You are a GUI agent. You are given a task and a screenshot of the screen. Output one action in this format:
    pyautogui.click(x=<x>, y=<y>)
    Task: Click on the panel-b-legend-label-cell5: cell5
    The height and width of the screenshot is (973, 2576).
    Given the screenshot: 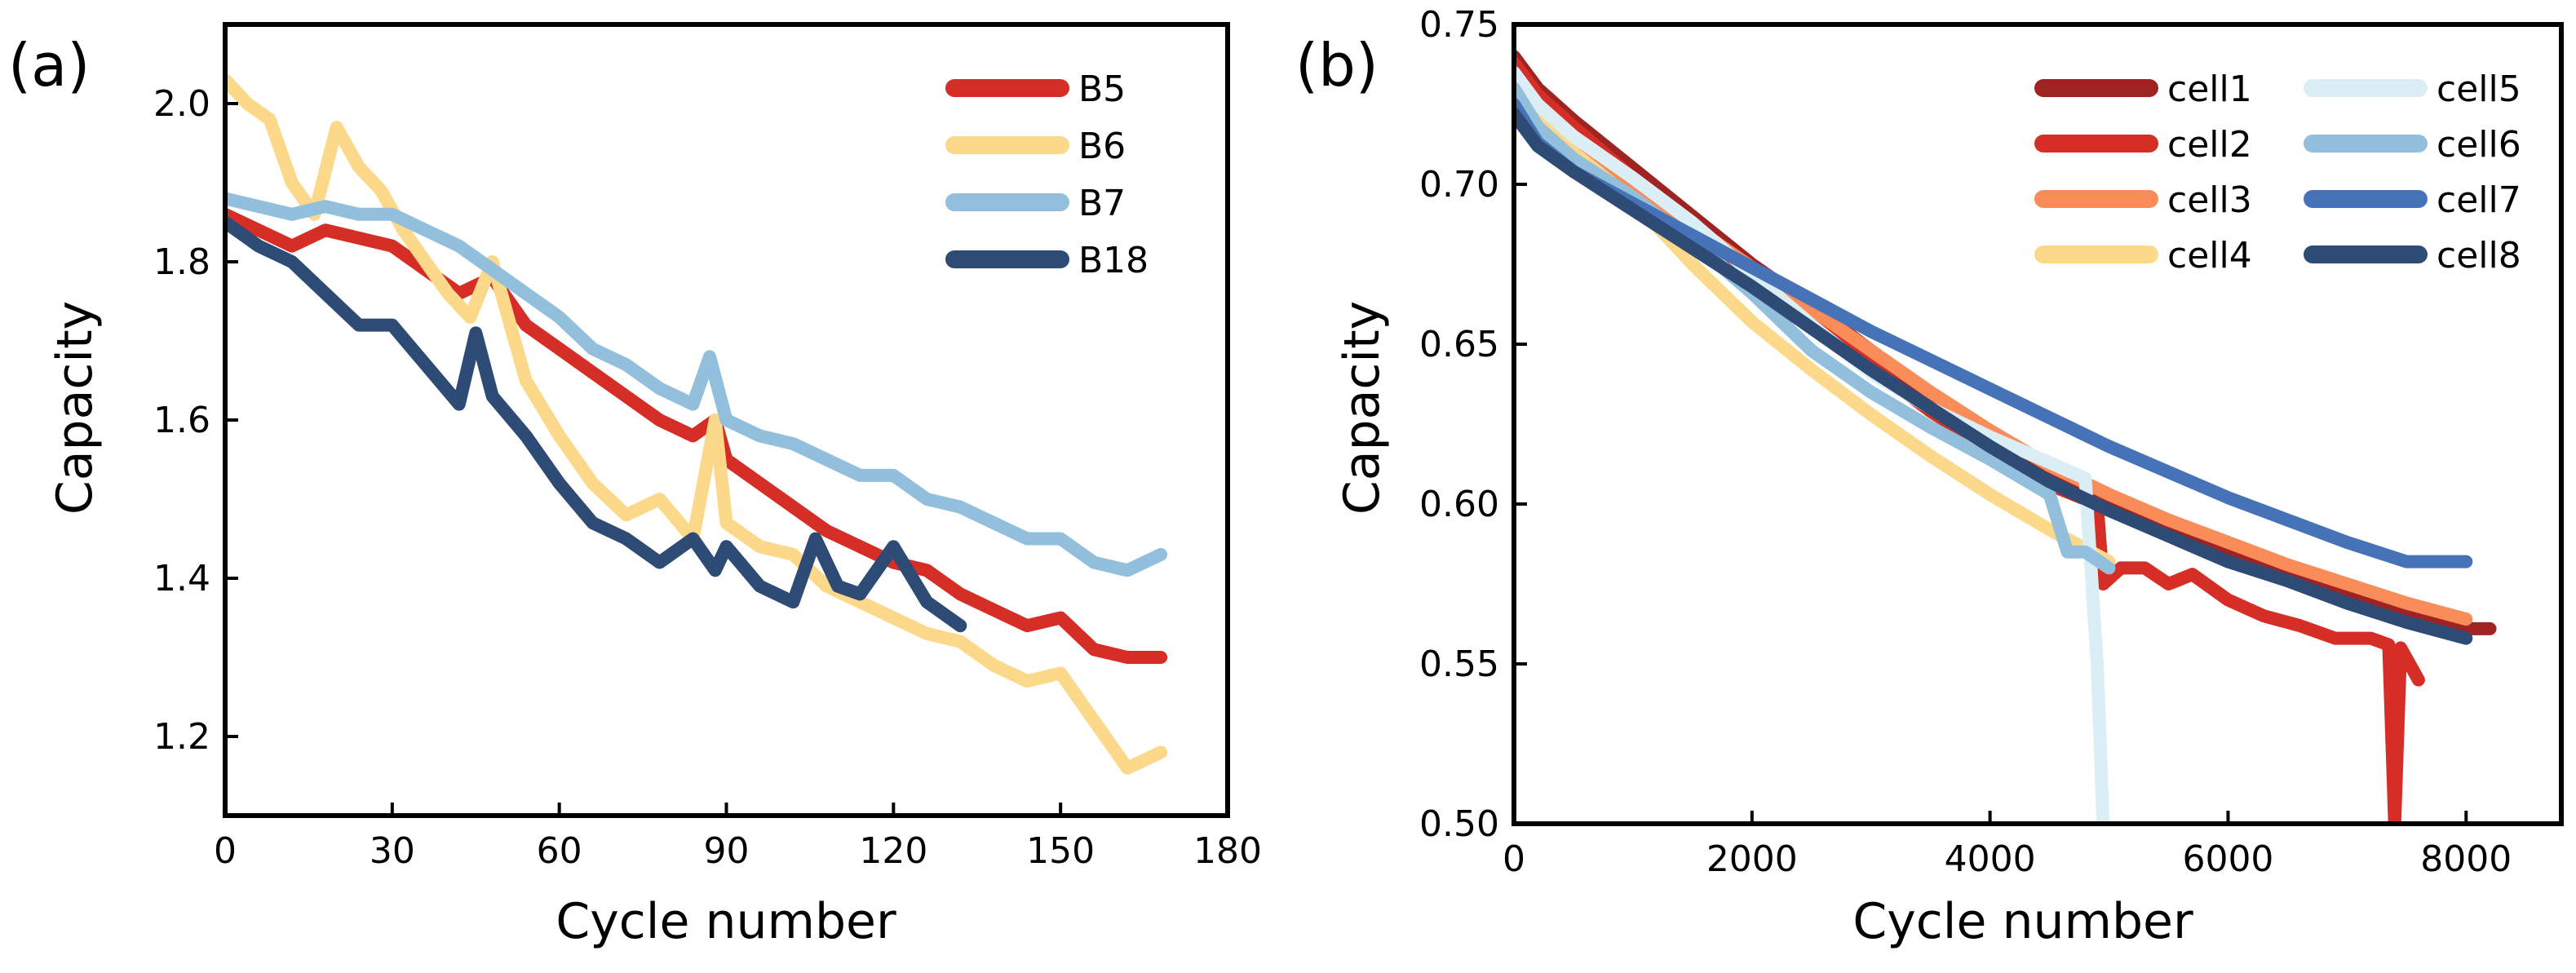 What is the action you would take?
    pyautogui.click(x=2479, y=89)
    